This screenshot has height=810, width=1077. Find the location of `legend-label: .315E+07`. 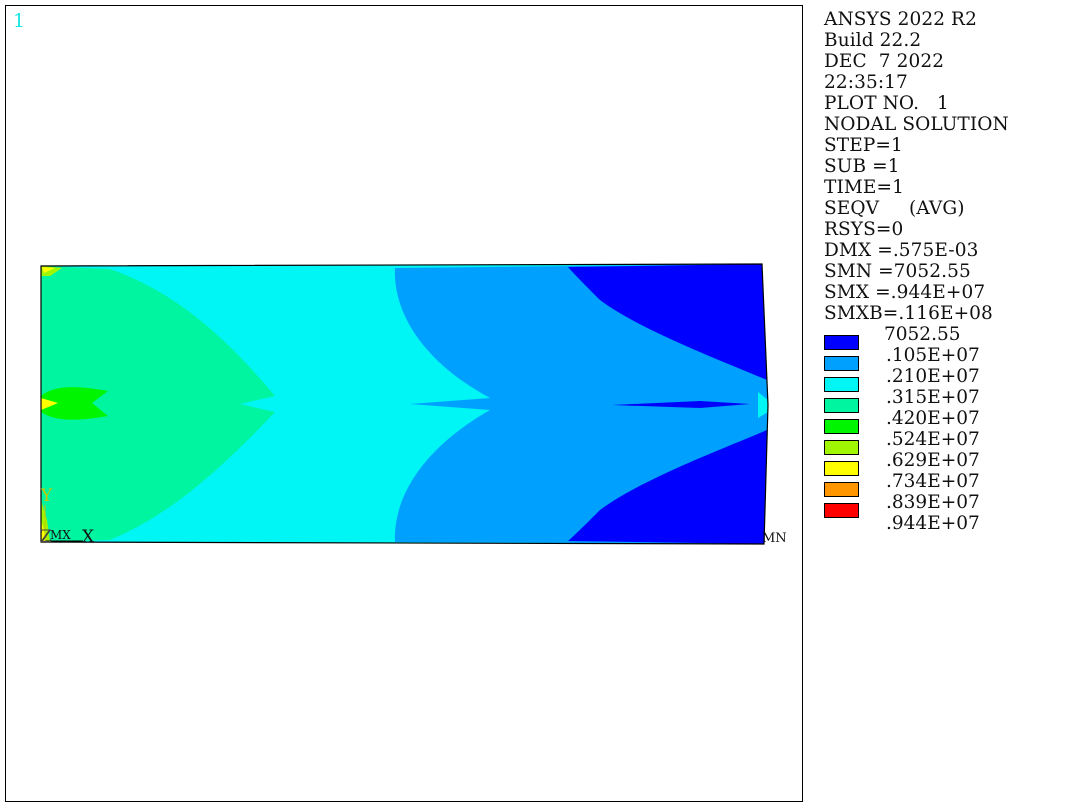

legend-label: .315E+07 is located at coordinates (933, 397).